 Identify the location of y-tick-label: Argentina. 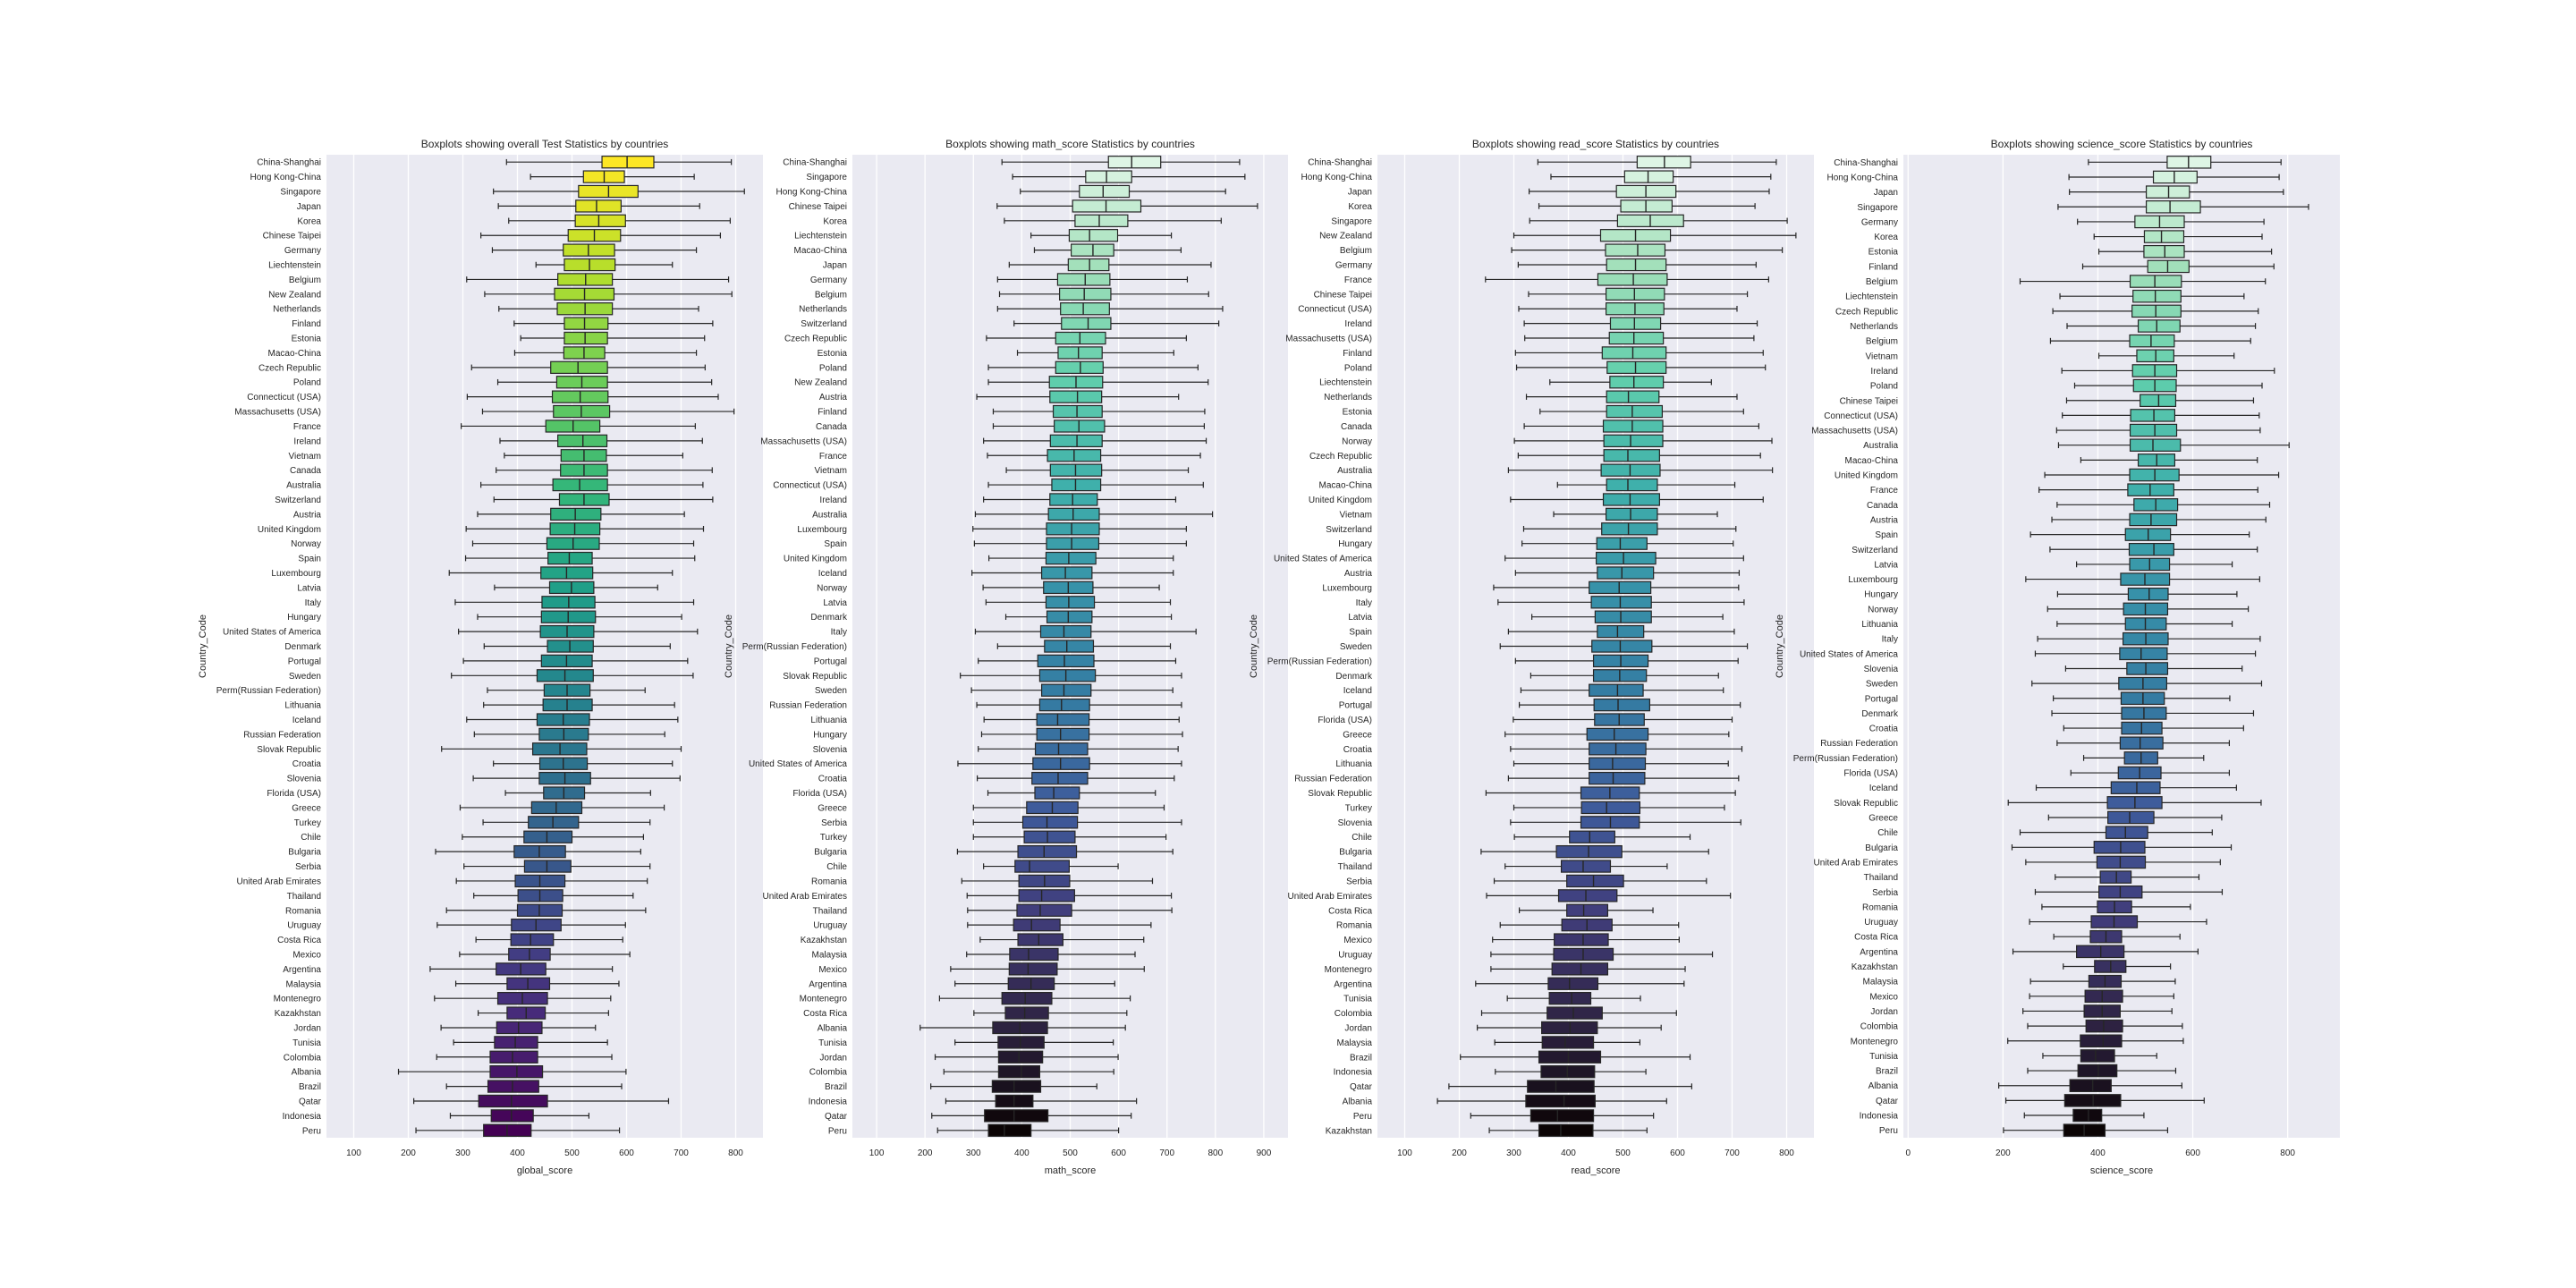
(1879, 952).